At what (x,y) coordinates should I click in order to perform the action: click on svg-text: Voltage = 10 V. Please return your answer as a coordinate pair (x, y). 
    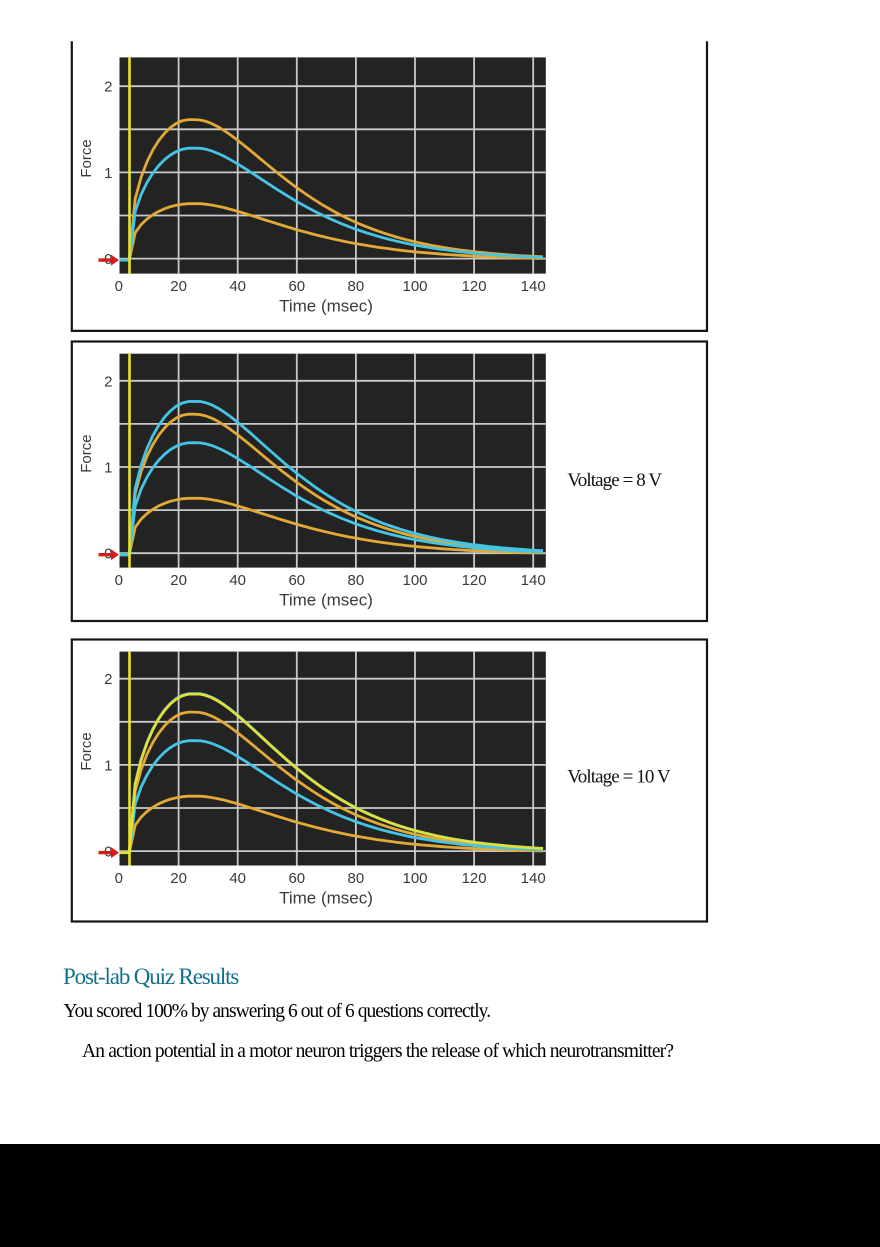
    Looking at the image, I should click on (619, 777).